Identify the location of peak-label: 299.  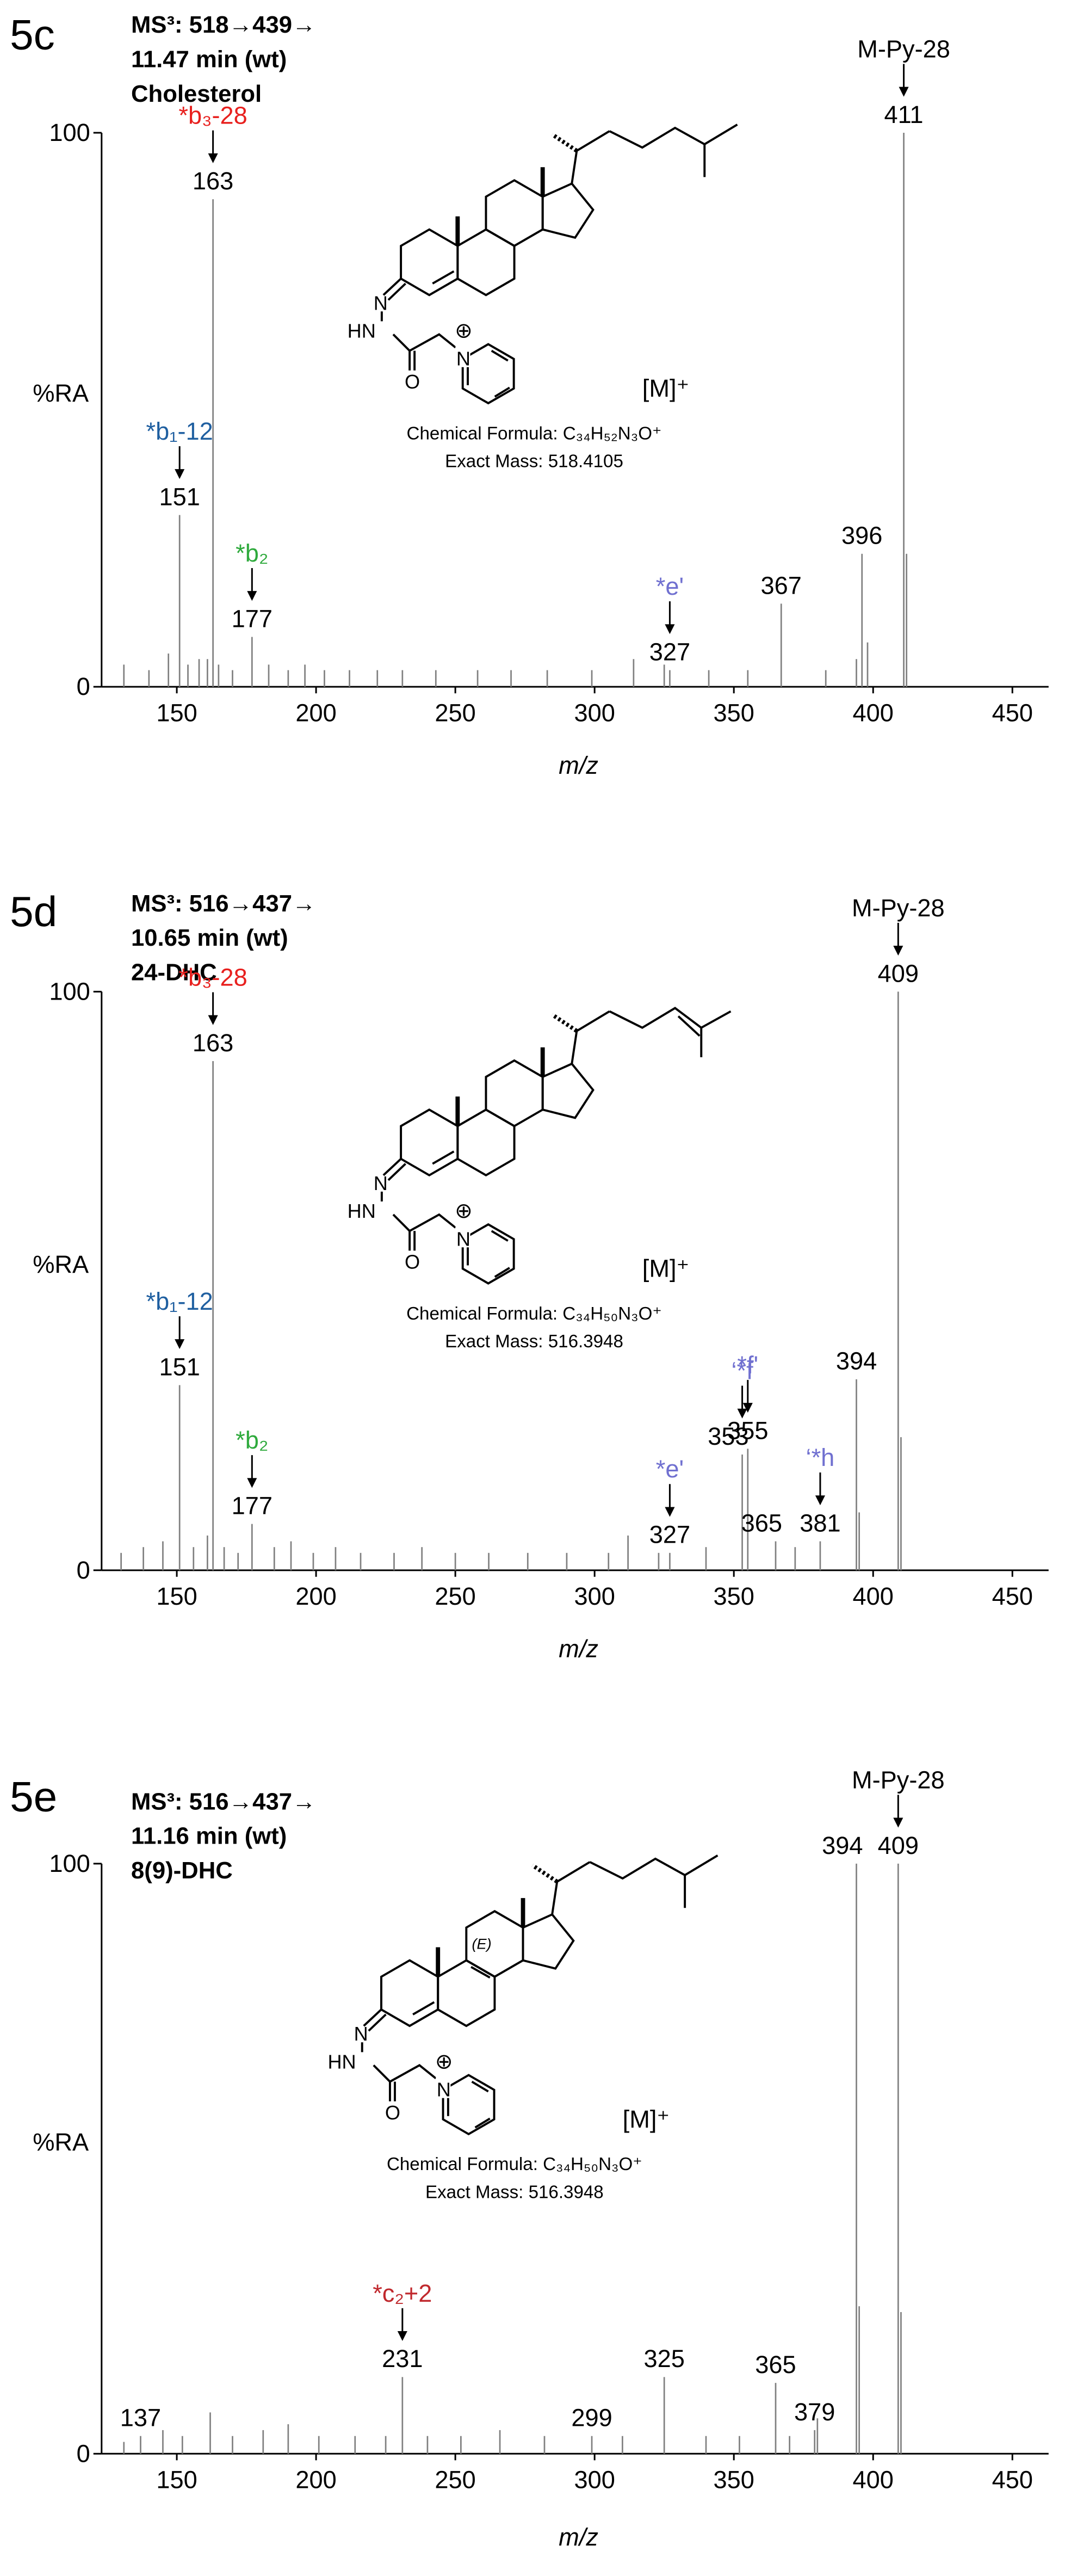
(591, 2418).